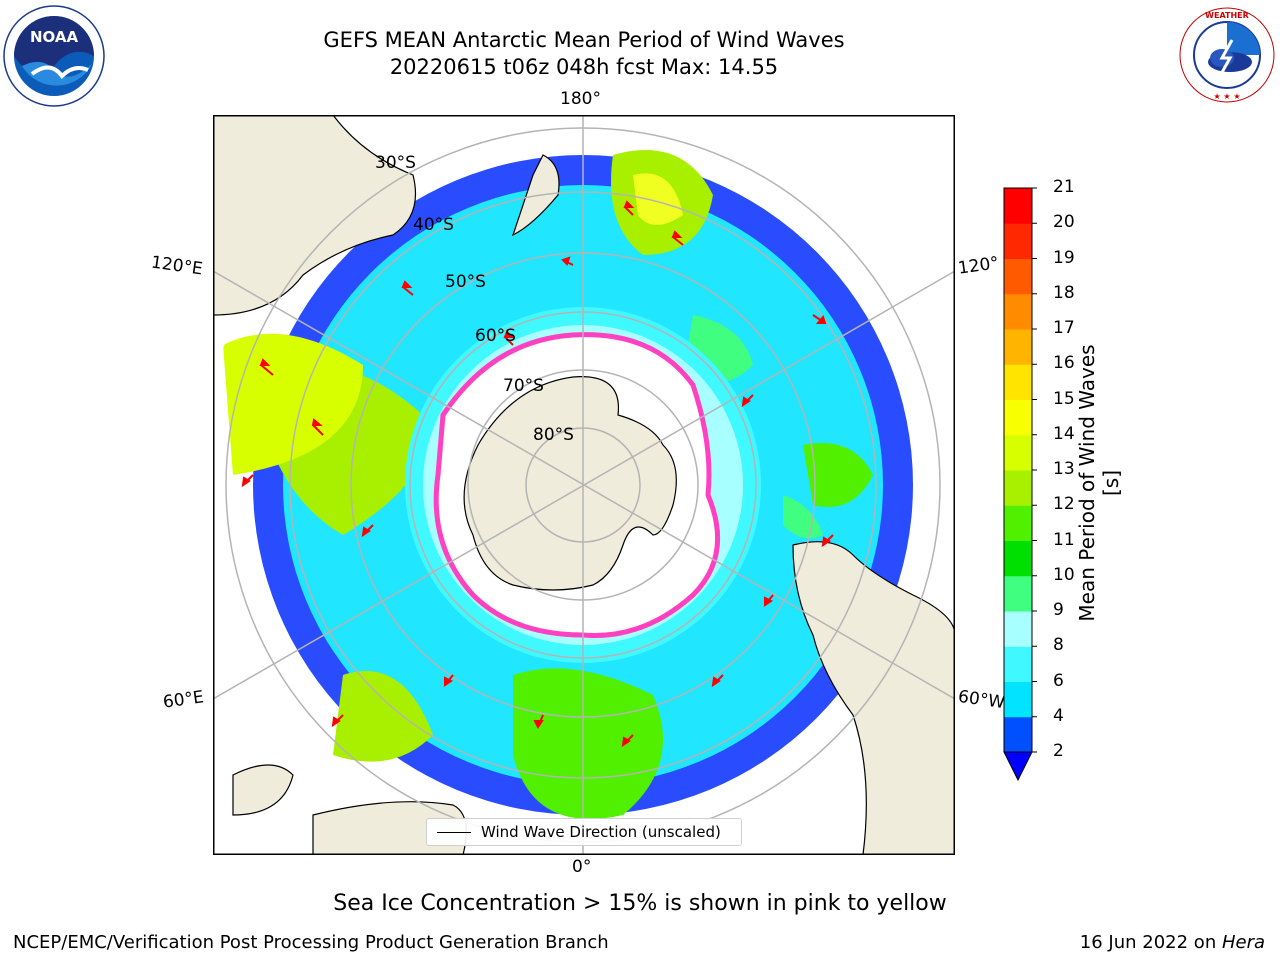 The height and width of the screenshot is (960, 1280). Describe the element at coordinates (263, 790) in the screenshot. I see `madagascar` at that location.